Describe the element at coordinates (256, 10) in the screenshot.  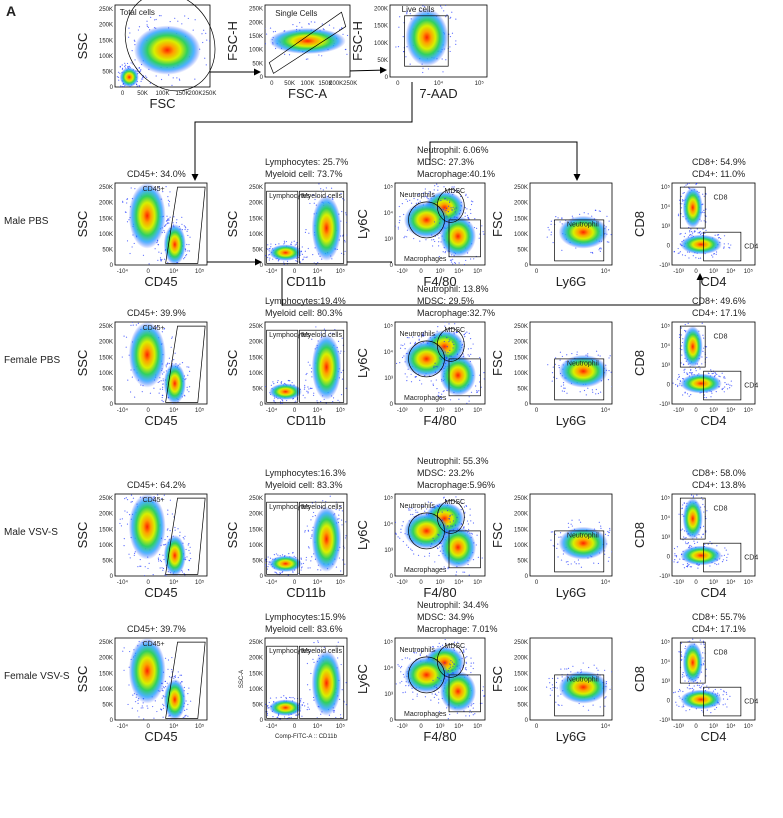
I see `y-tick-label: 250K` at that location.